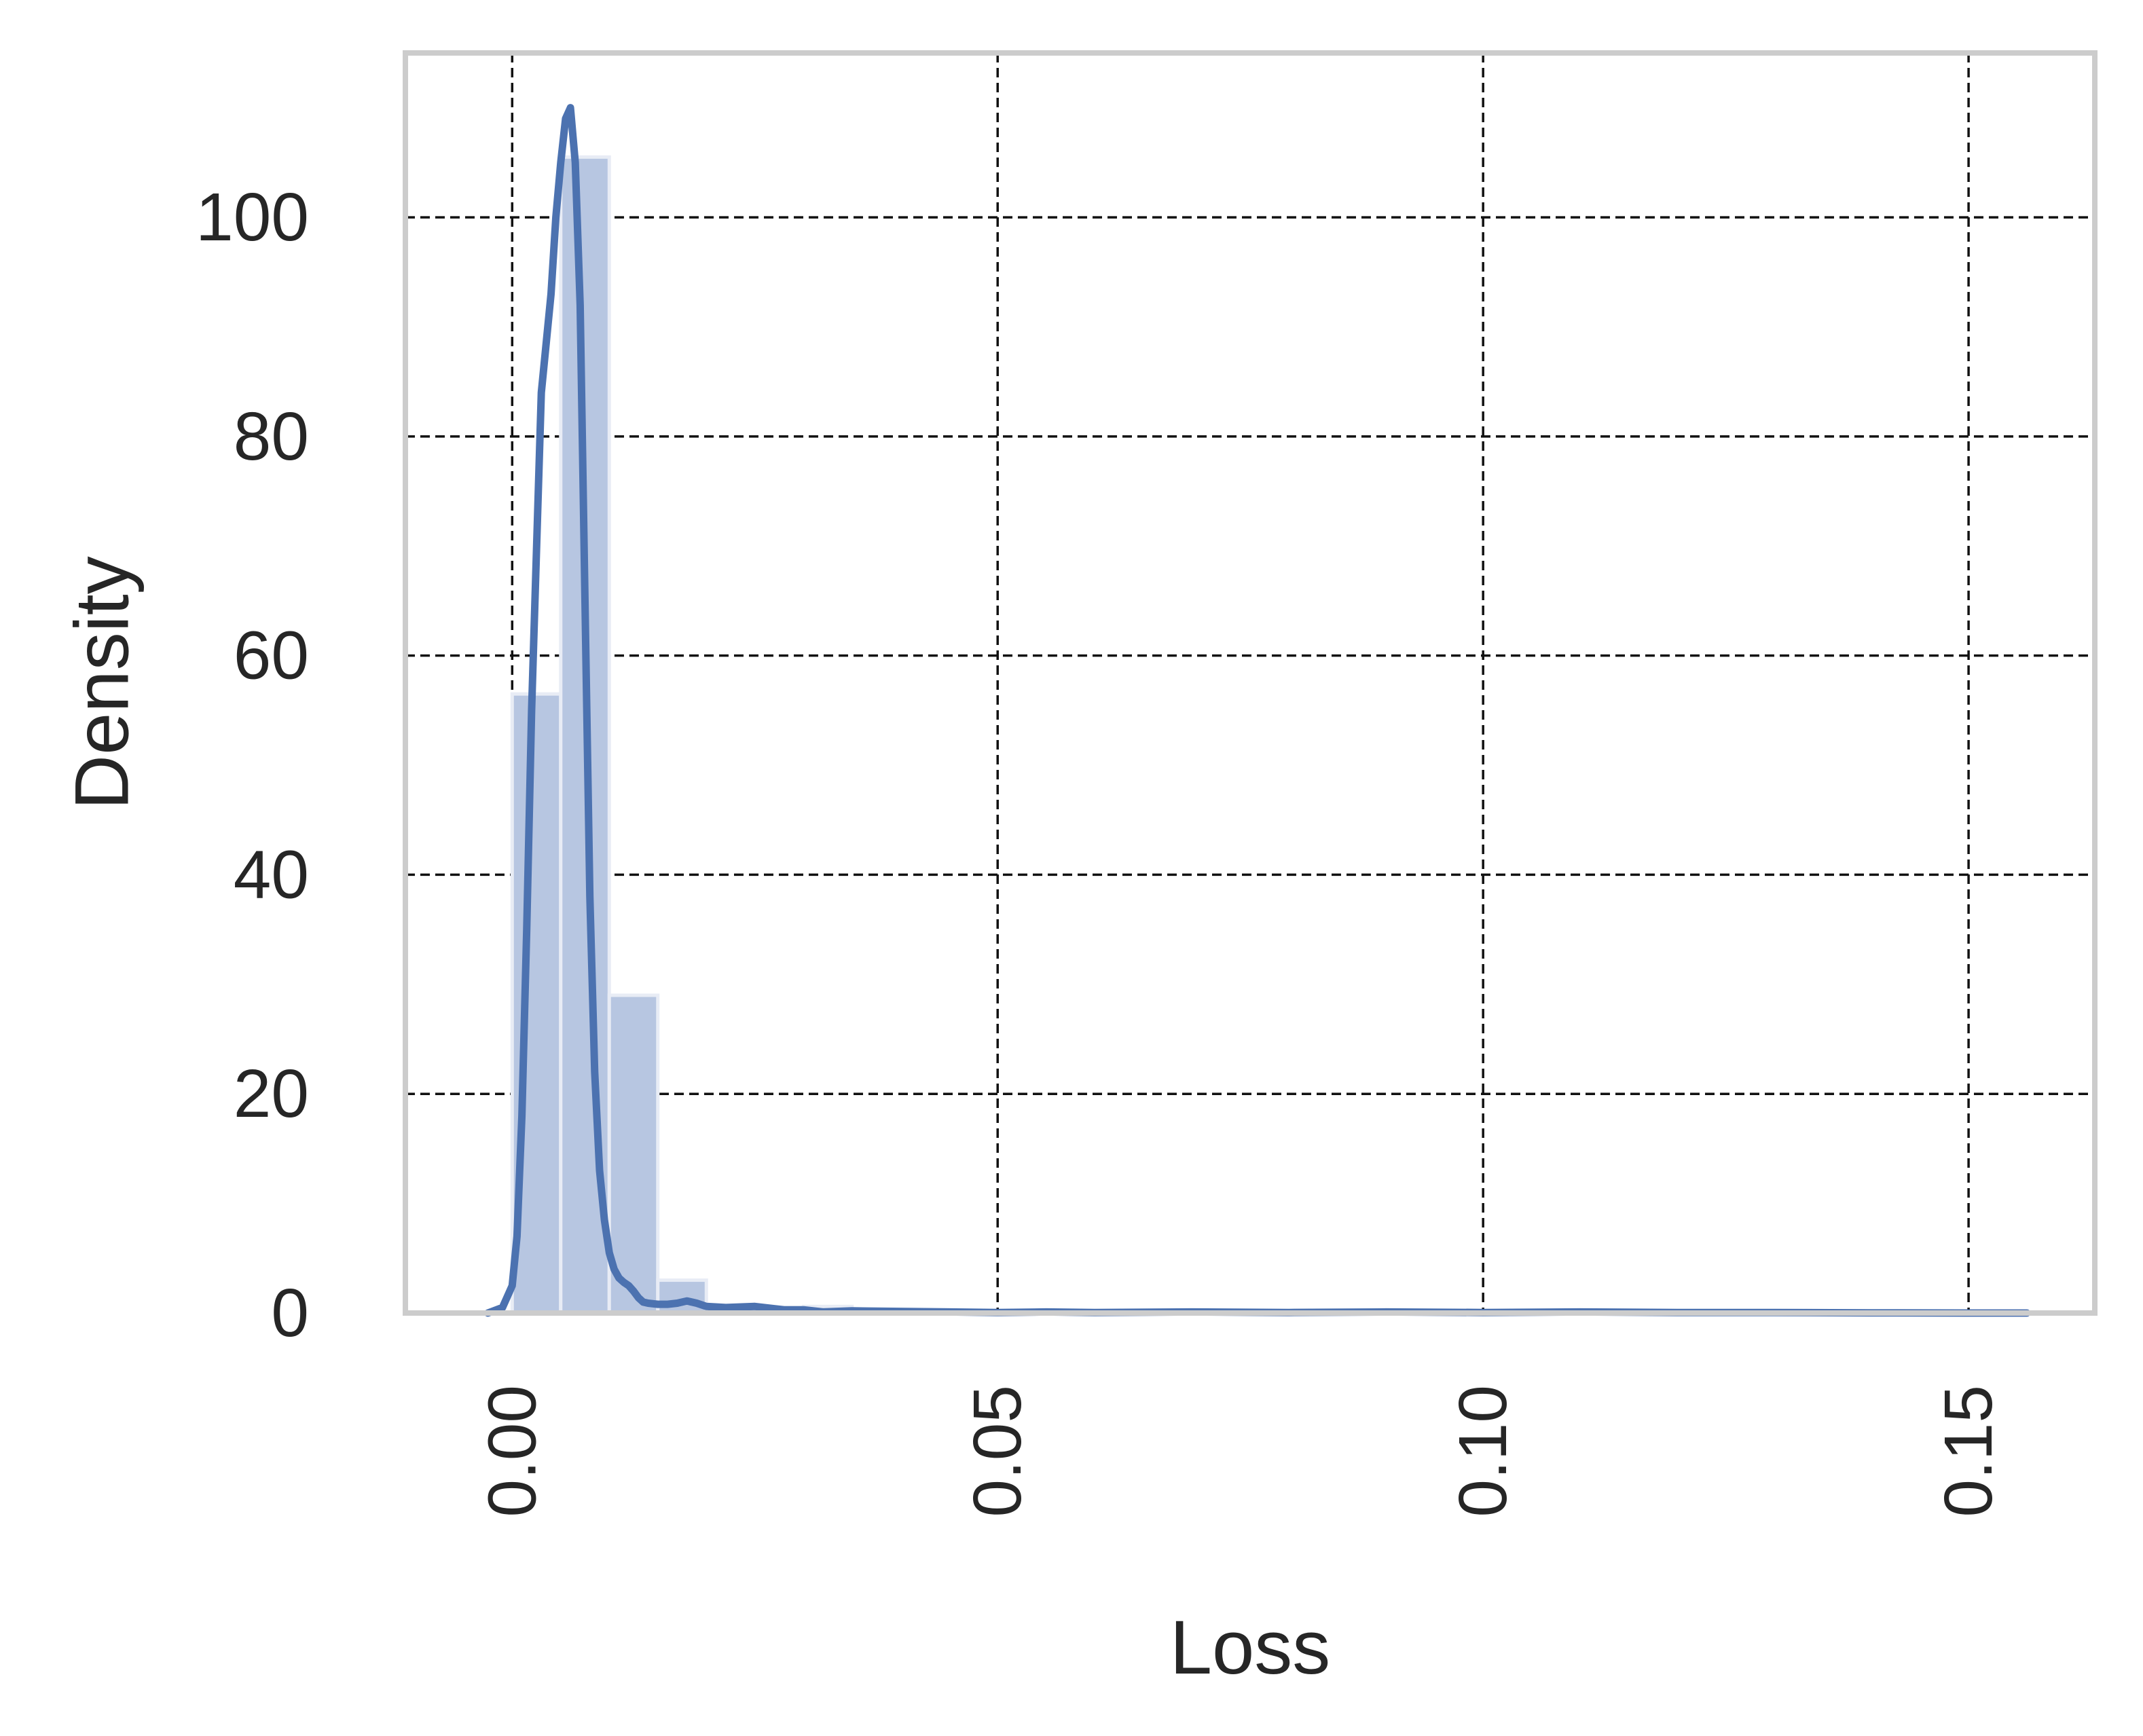 The image size is (2143, 1736). I want to click on x-tick-label-3: 0.15, so click(1968, 1451).